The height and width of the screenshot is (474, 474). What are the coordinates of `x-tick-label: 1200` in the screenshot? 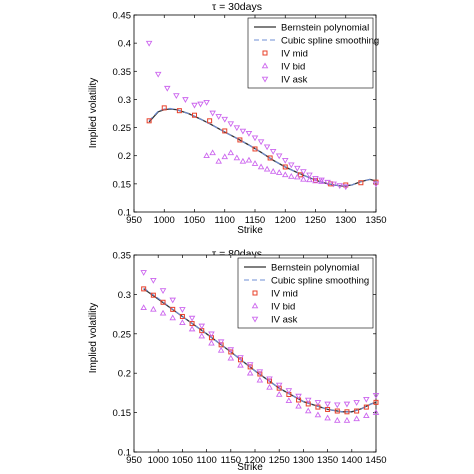 It's located at (254, 460).